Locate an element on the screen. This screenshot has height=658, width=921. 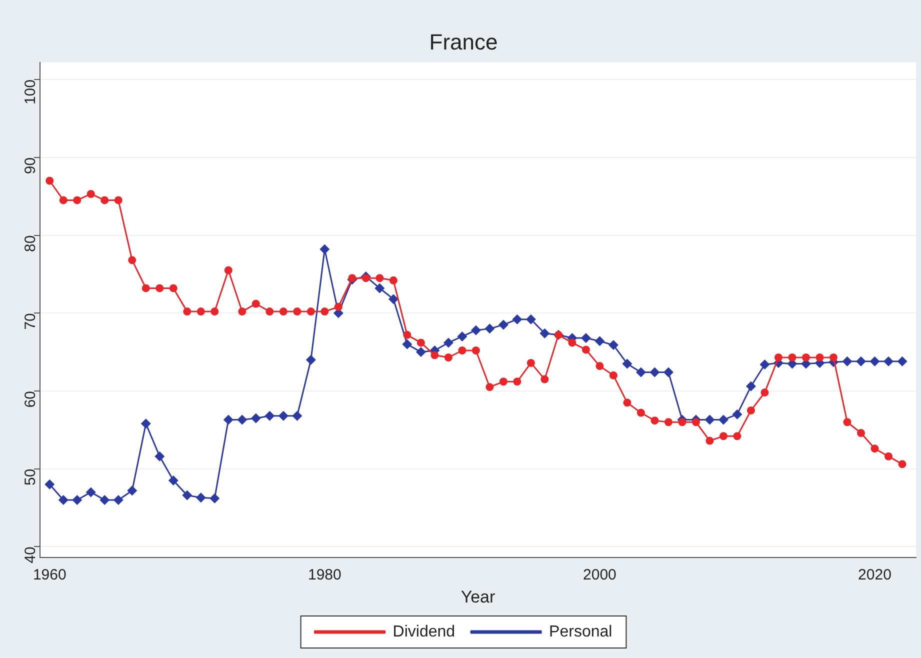
x-tick-label: 1960 is located at coordinates (49, 575).